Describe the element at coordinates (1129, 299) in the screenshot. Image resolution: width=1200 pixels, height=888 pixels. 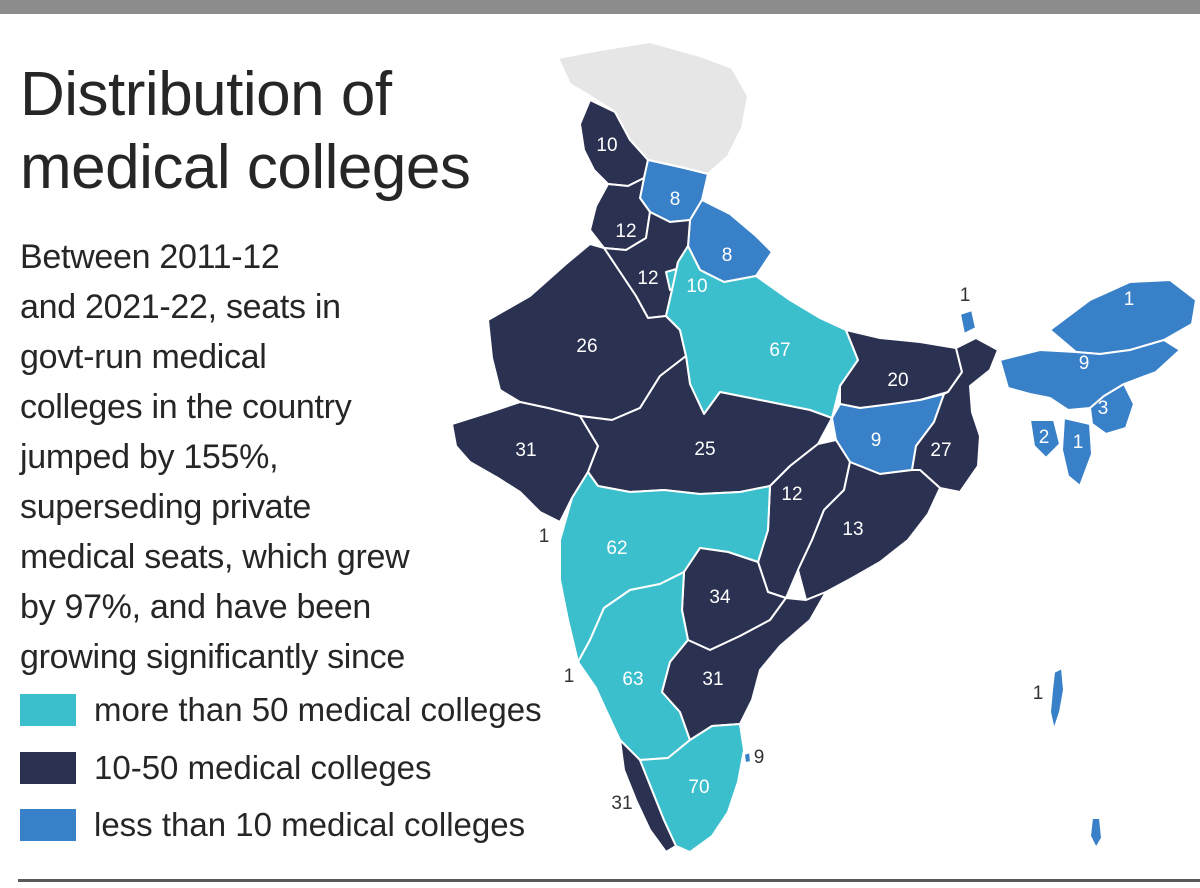
I see `label-arunachal-pradesh: 1` at that location.